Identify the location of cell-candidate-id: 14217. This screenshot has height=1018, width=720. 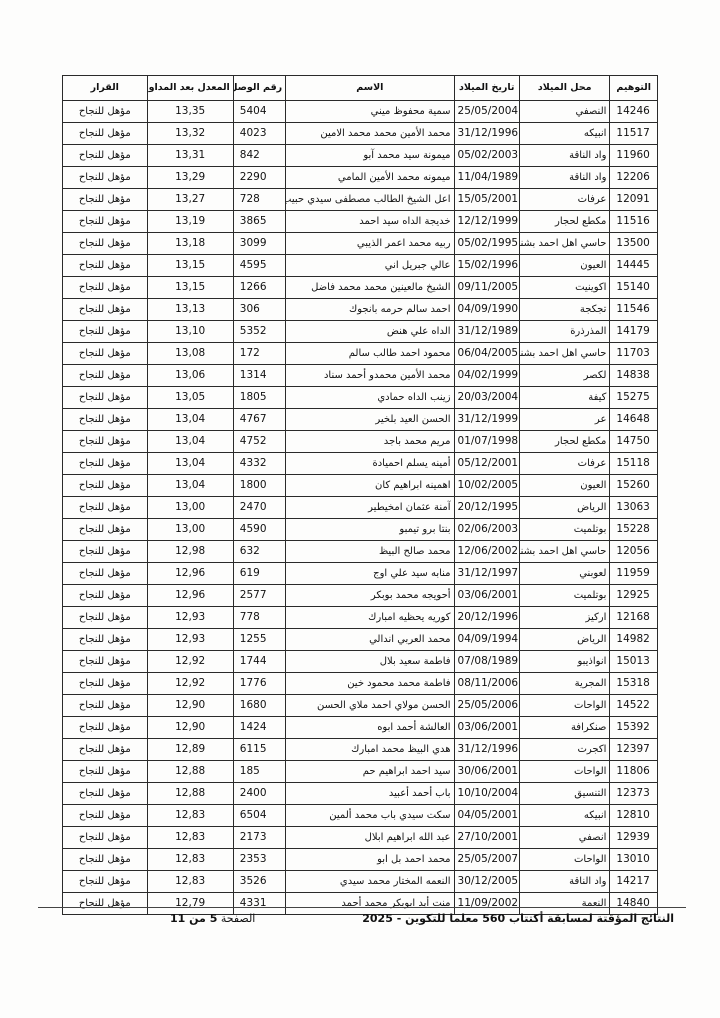
(633, 881).